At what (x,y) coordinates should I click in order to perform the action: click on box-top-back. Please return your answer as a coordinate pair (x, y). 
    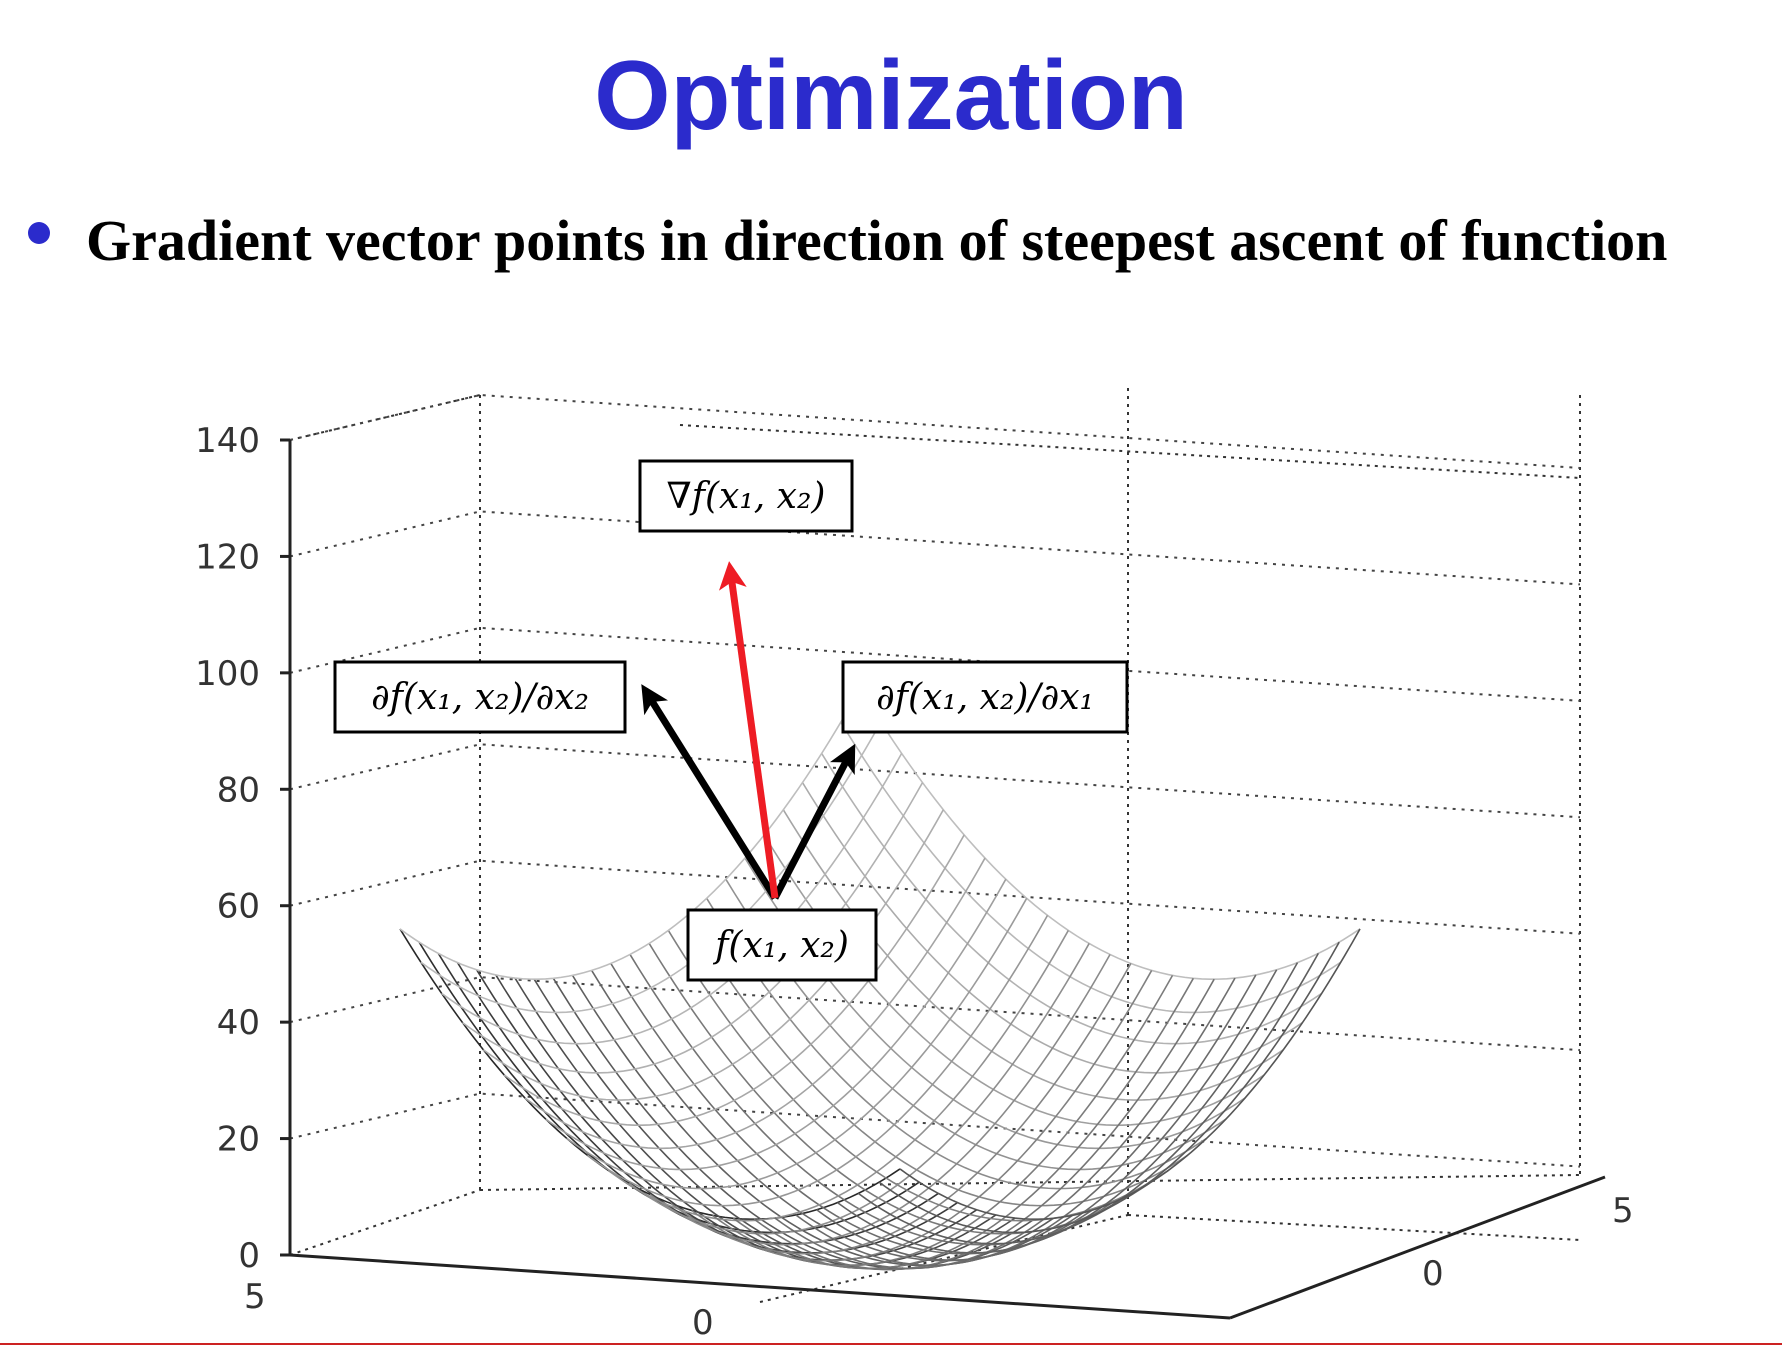
    Looking at the image, I should click on (1130, 451).